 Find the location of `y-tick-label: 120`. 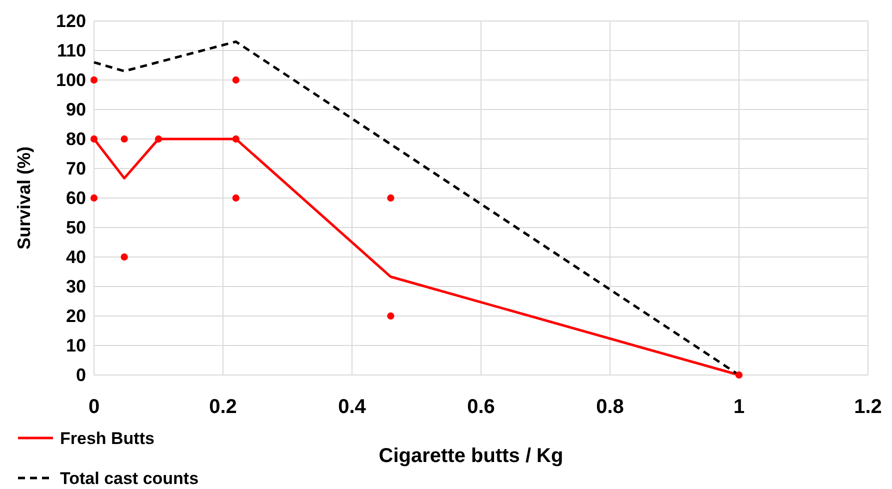

y-tick-label: 120 is located at coordinates (71, 20).